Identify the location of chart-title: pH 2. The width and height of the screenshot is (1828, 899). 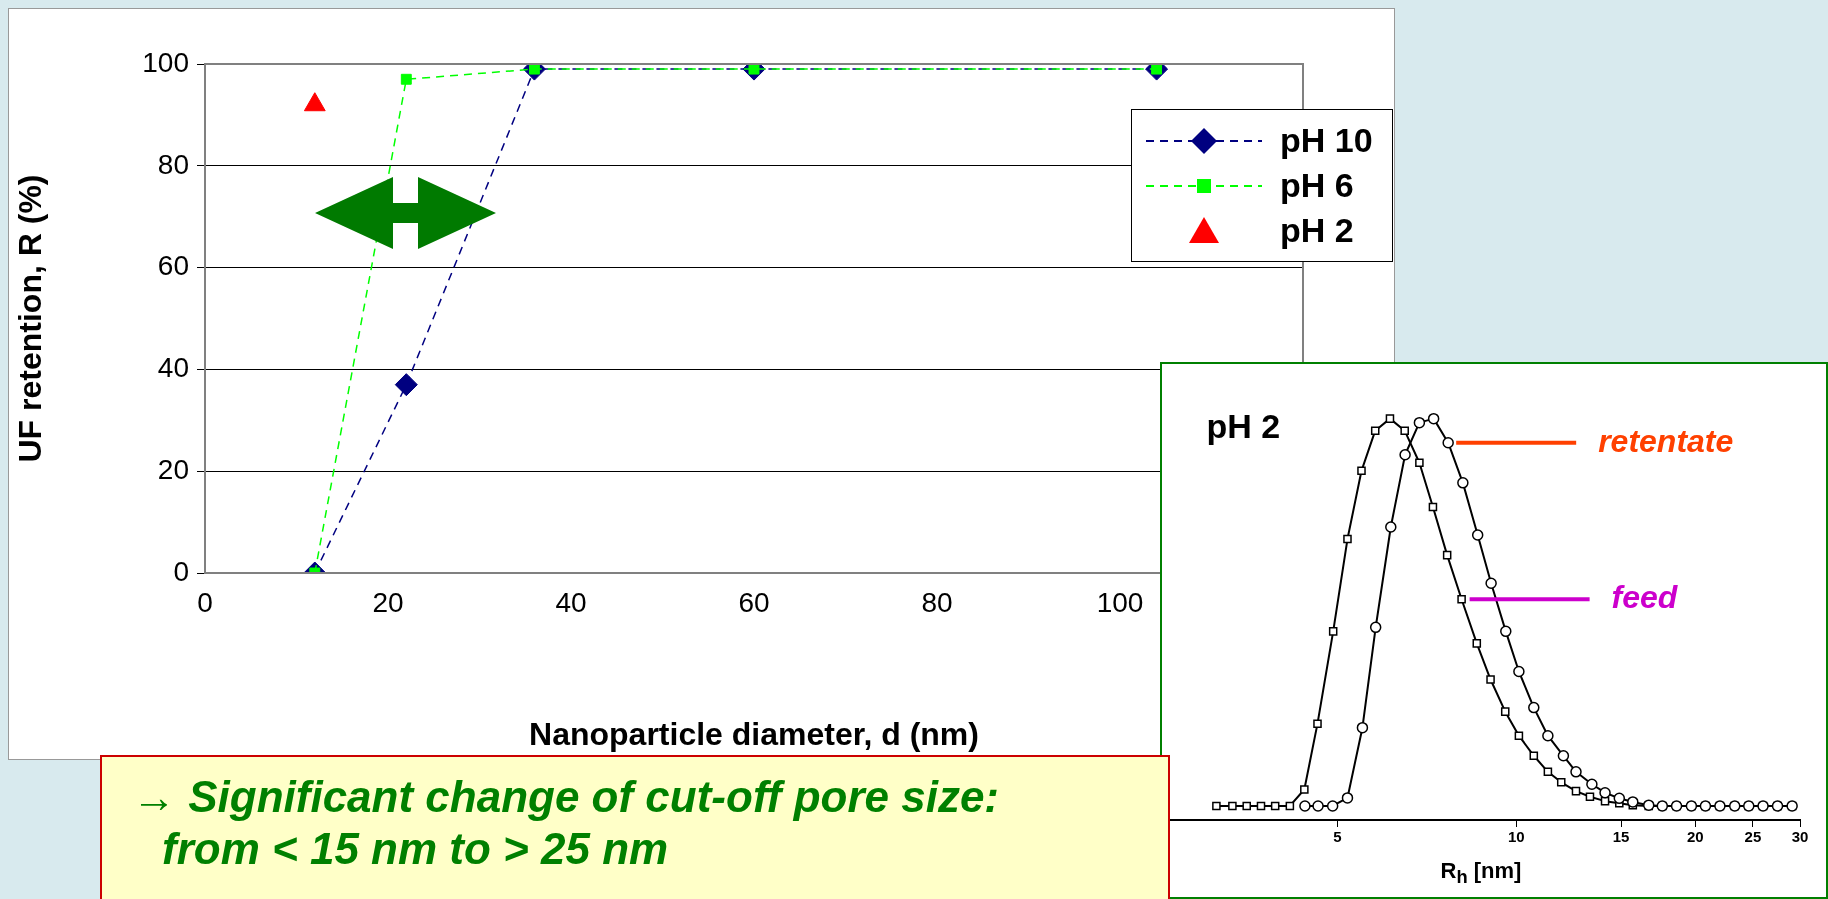
(1243, 426).